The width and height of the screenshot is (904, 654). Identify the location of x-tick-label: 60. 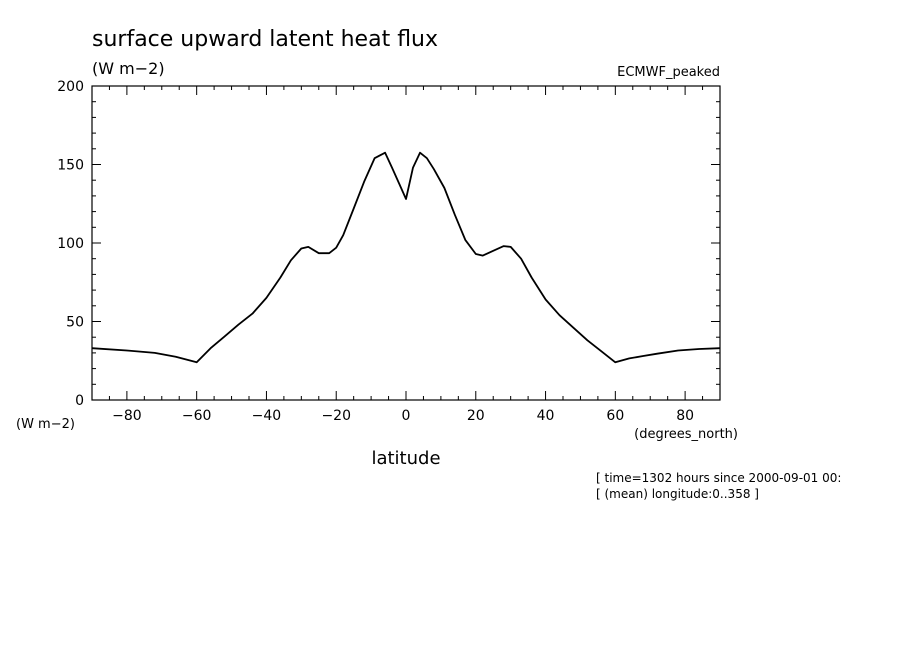
(615, 416).